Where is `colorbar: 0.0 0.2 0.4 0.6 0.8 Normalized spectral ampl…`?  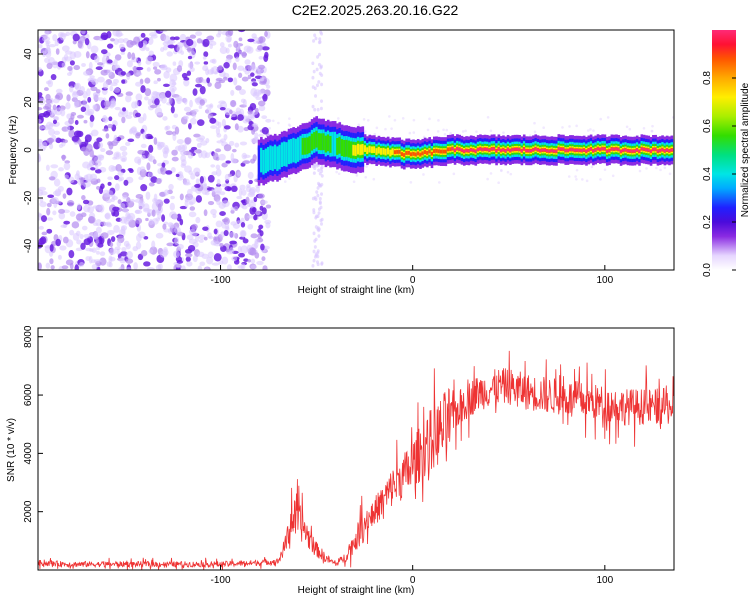
colorbar: 0.0 0.2 0.4 0.6 0.8 Normalized spectral ampl… is located at coordinates (726, 153).